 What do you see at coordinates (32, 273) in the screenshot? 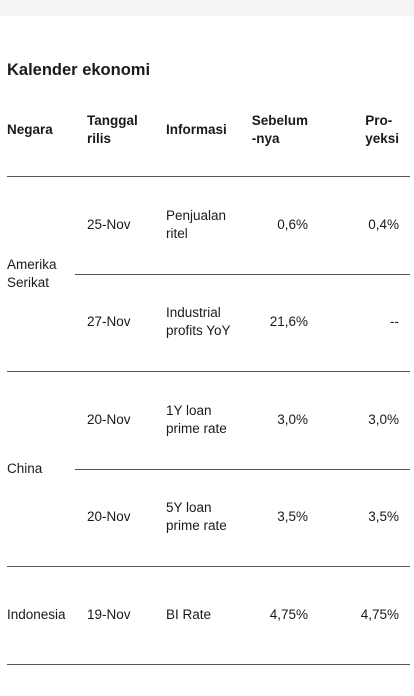
I see `country: Amerika Serikat` at bounding box center [32, 273].